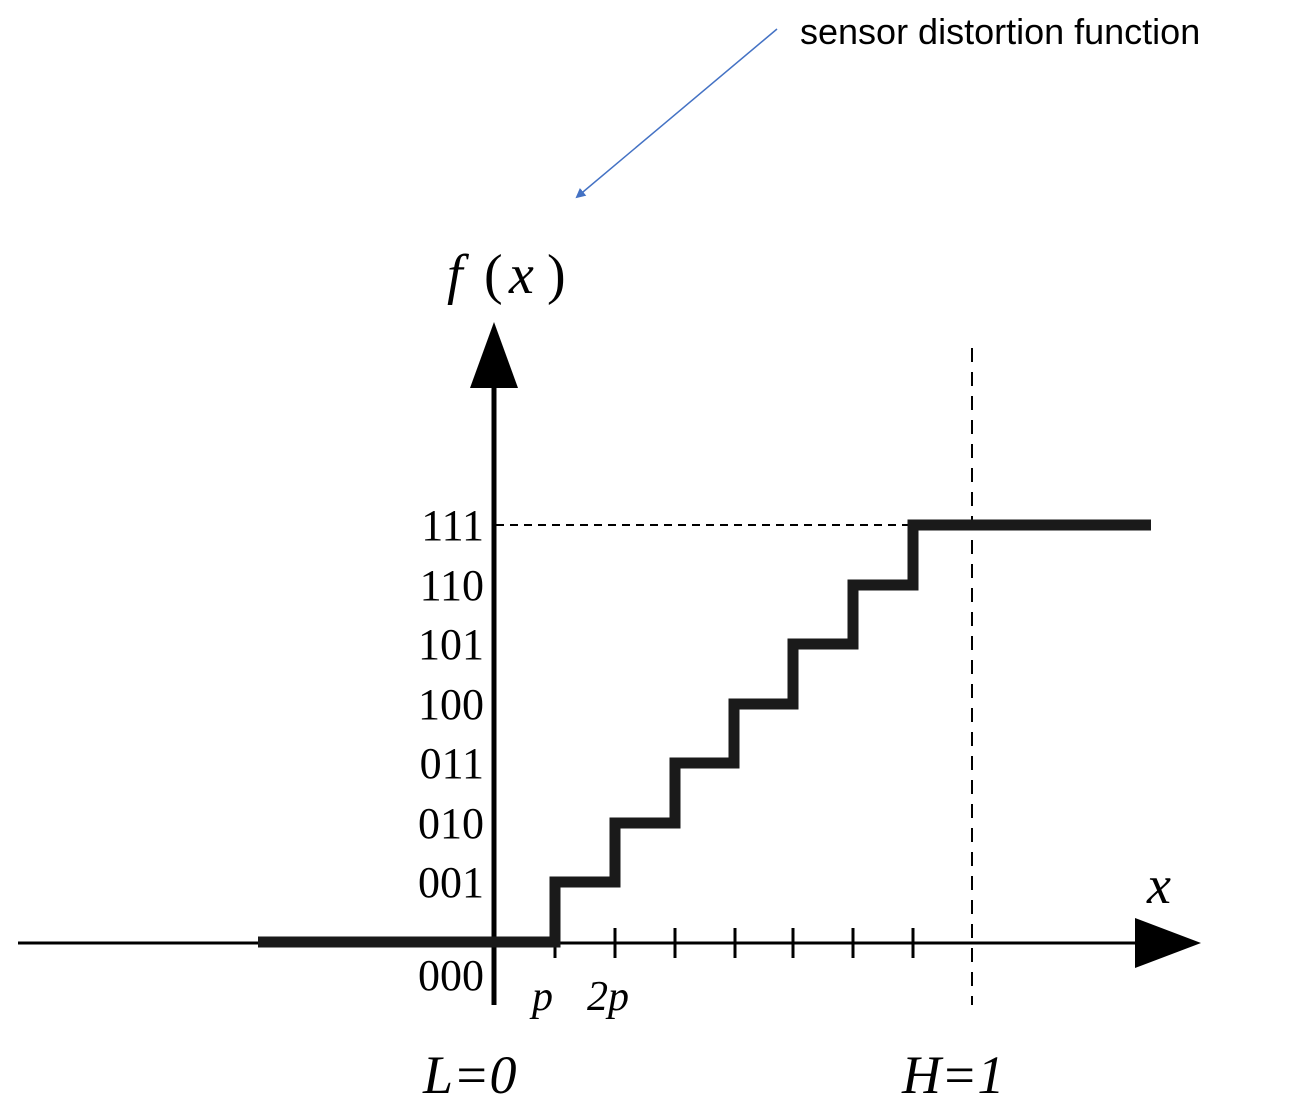 This screenshot has height=1098, width=1311. What do you see at coordinates (608, 997) in the screenshot?
I see `x-tick-label-2p: 2p` at bounding box center [608, 997].